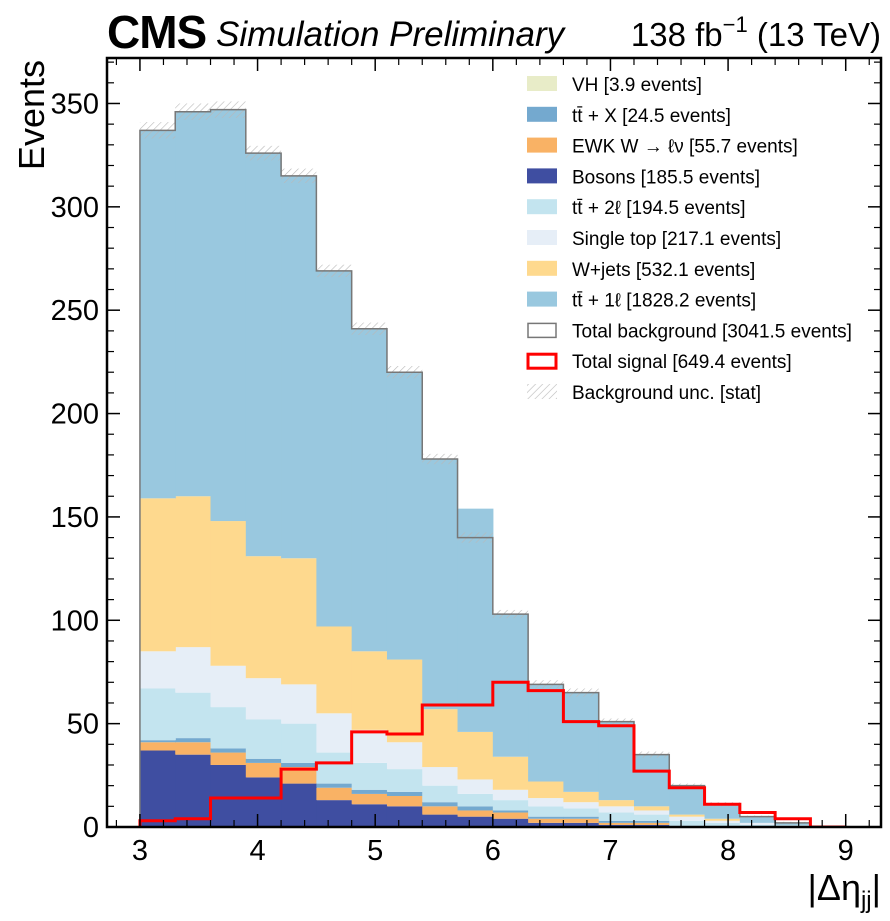  I want to click on y-tick-label: 50, so click(83, 725).